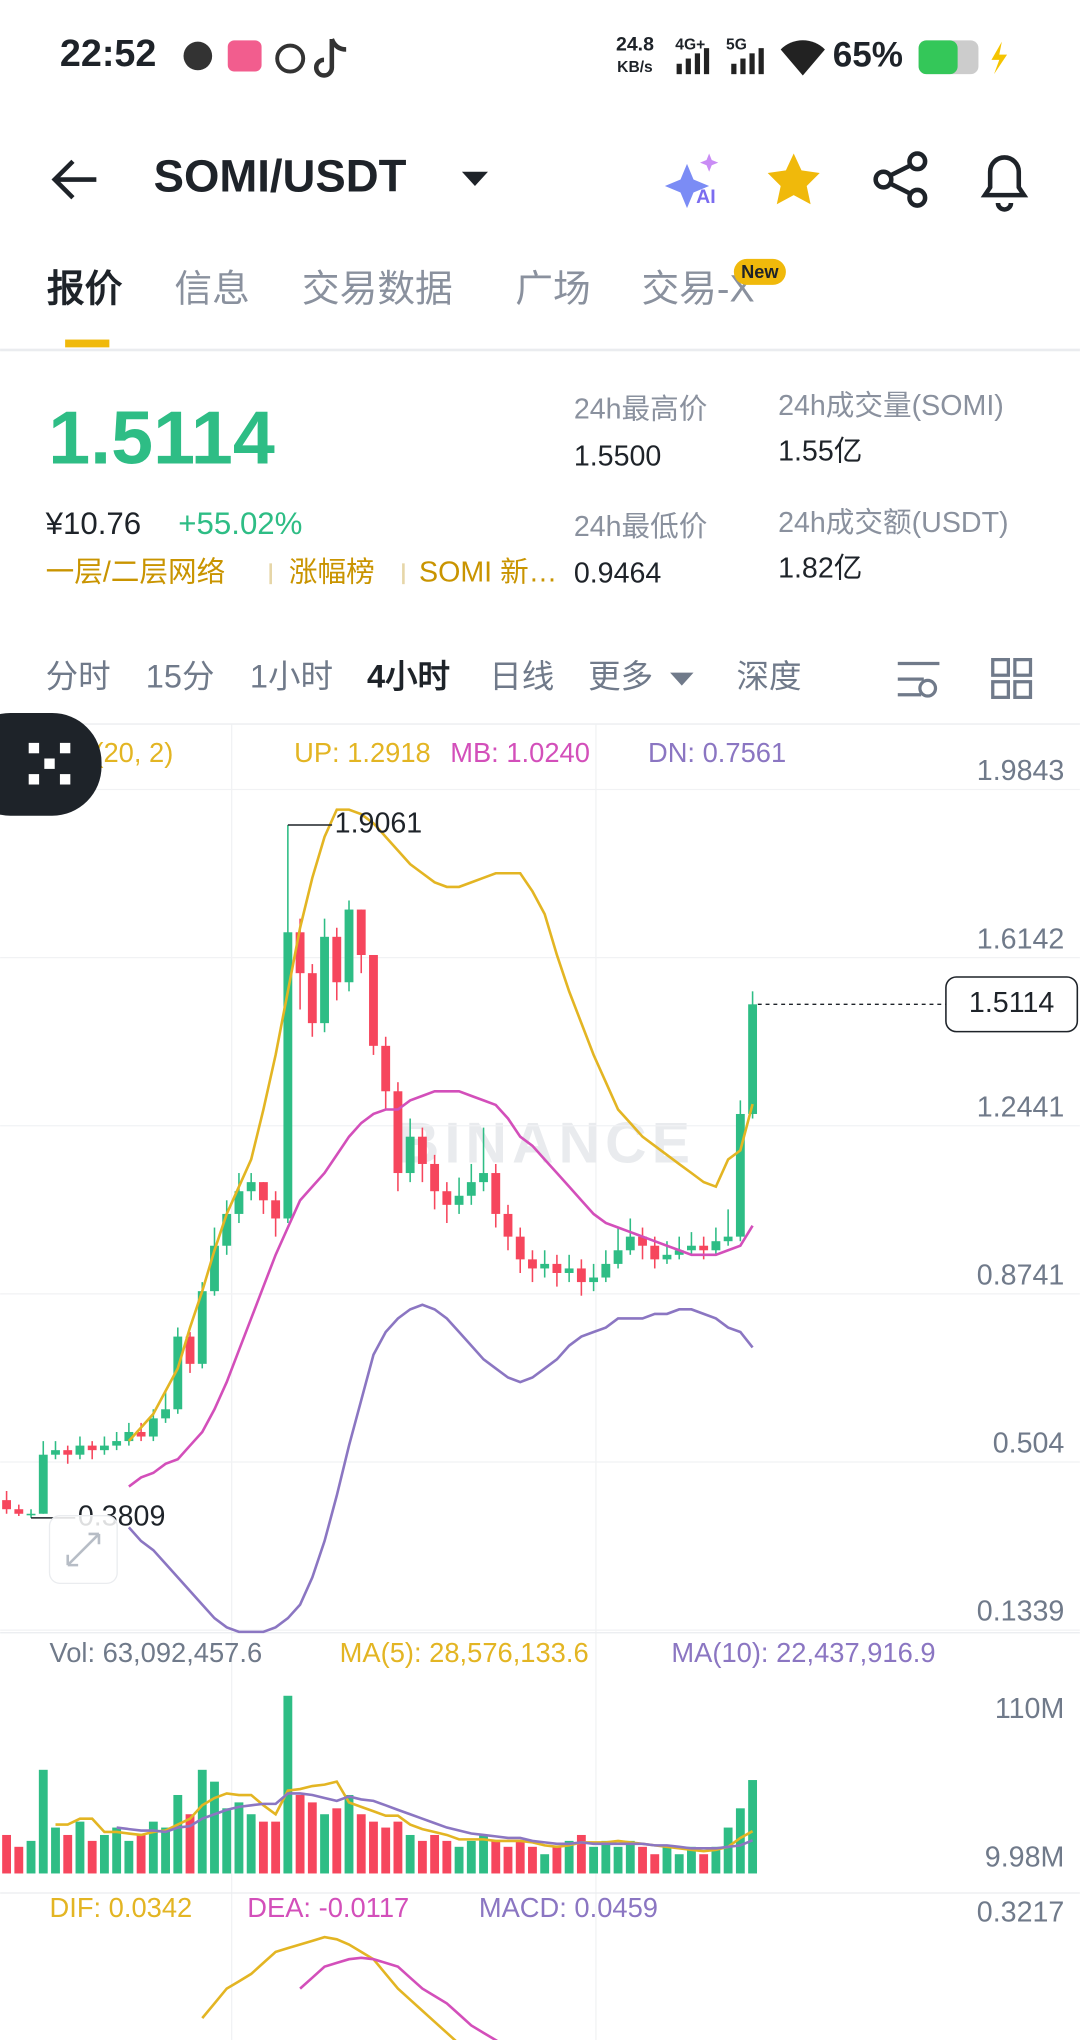 The height and width of the screenshot is (2040, 1080). What do you see at coordinates (521, 677) in the screenshot?
I see `interval: 日线` at bounding box center [521, 677].